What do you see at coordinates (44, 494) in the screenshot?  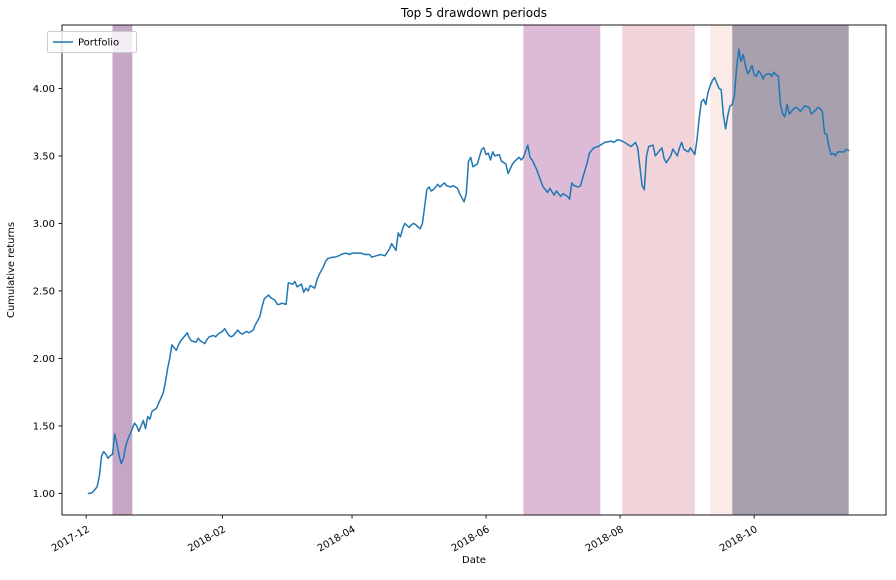 I see `y-tick-label: 1.00` at bounding box center [44, 494].